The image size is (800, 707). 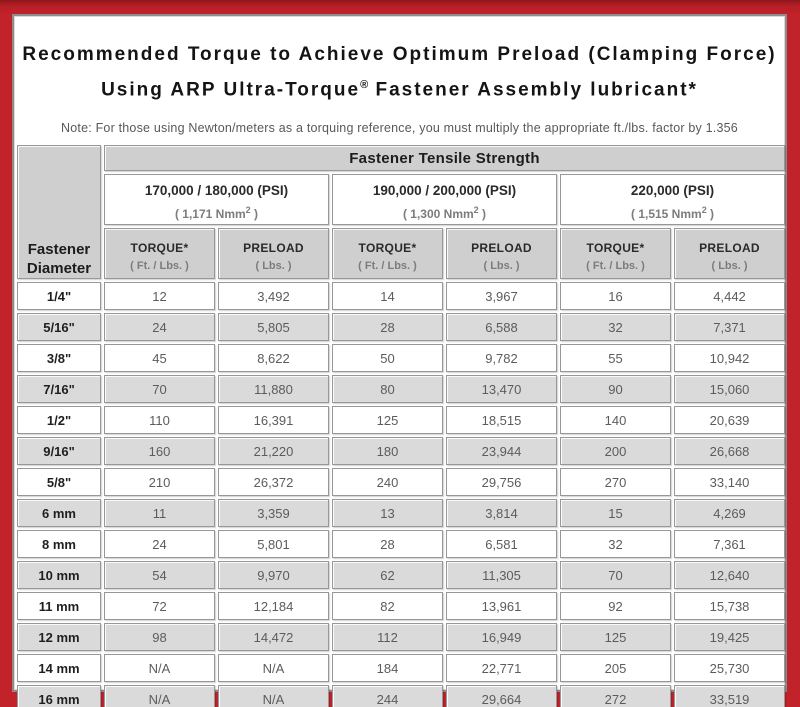 What do you see at coordinates (59, 544) in the screenshot?
I see `diameter-cell: 8 mm` at bounding box center [59, 544].